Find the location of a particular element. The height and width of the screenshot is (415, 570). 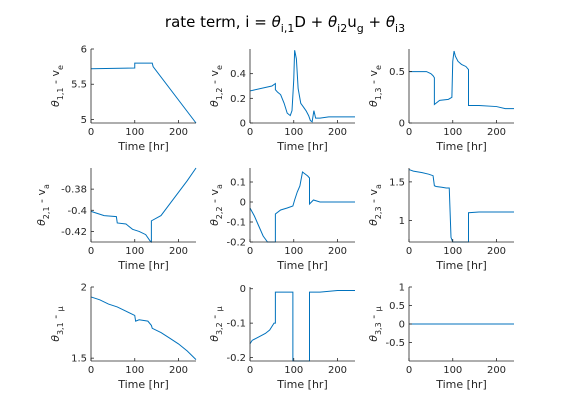

y-axis-label: θ3,1 - μ is located at coordinates (57, 324).